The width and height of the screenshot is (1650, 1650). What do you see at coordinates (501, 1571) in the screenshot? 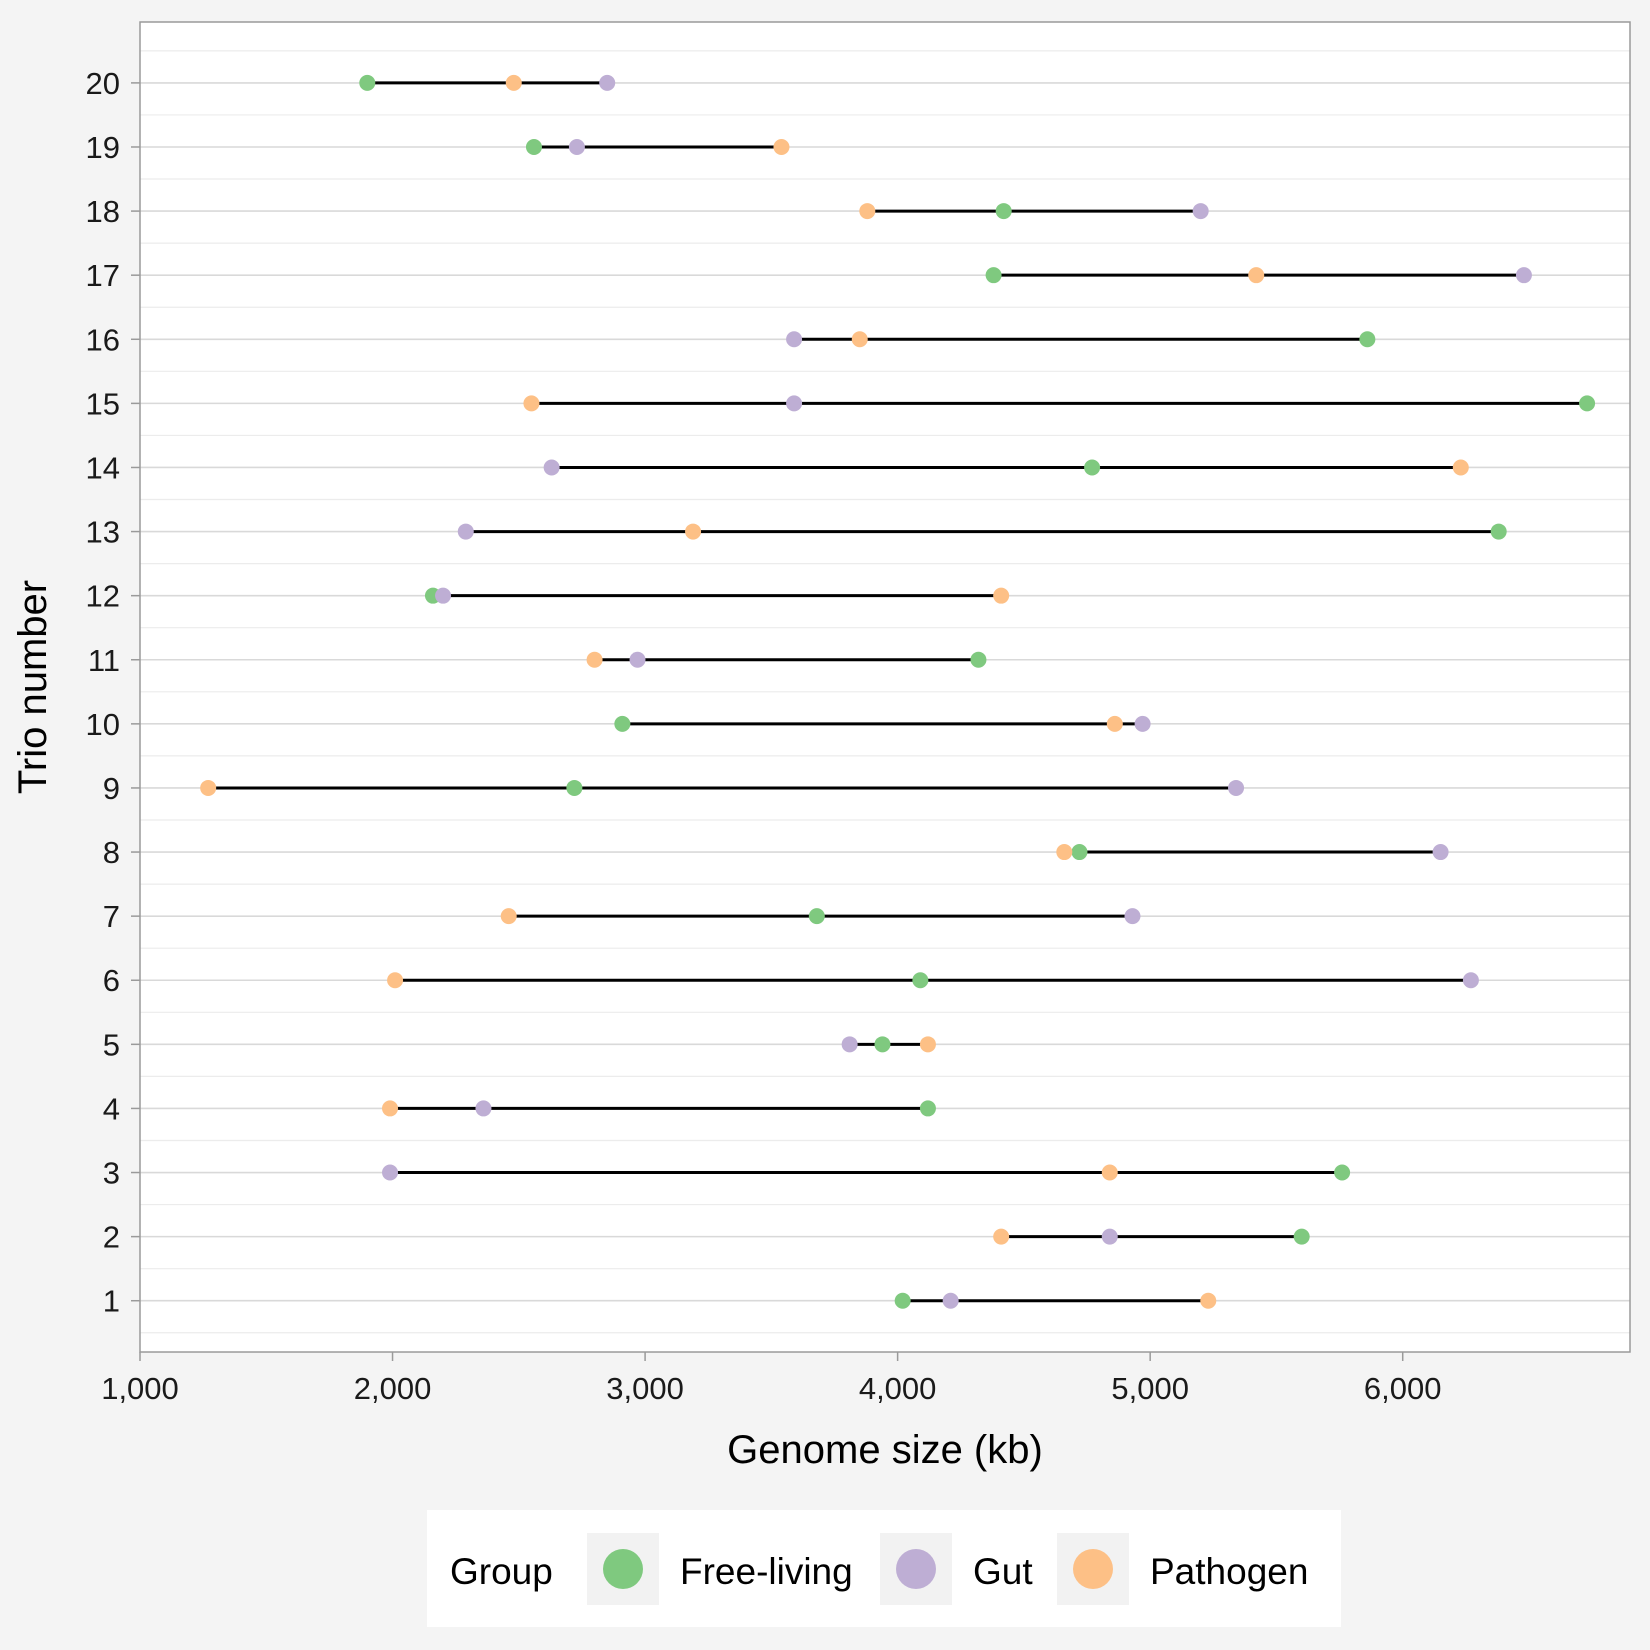
I see `legend-title: Group` at bounding box center [501, 1571].